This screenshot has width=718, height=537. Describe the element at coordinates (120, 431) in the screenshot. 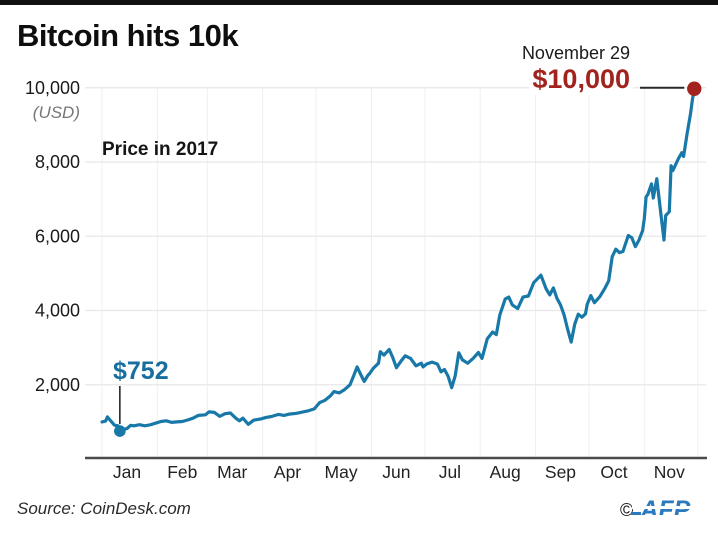

I see `low-price-dot` at that location.